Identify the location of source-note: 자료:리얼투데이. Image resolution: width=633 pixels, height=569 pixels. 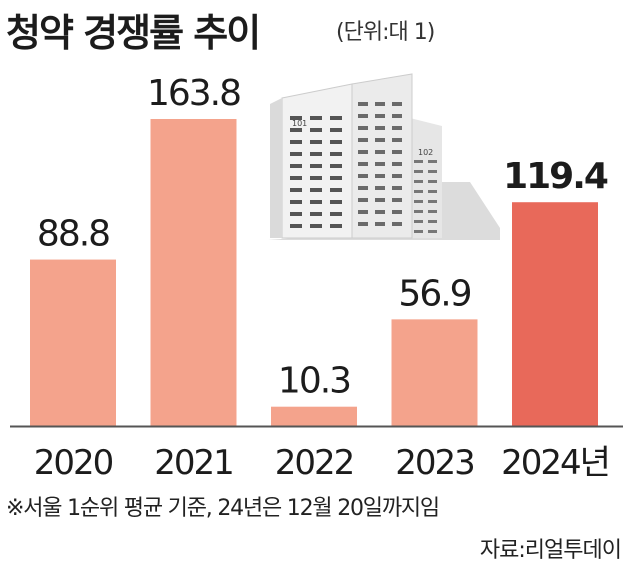
(550, 550).